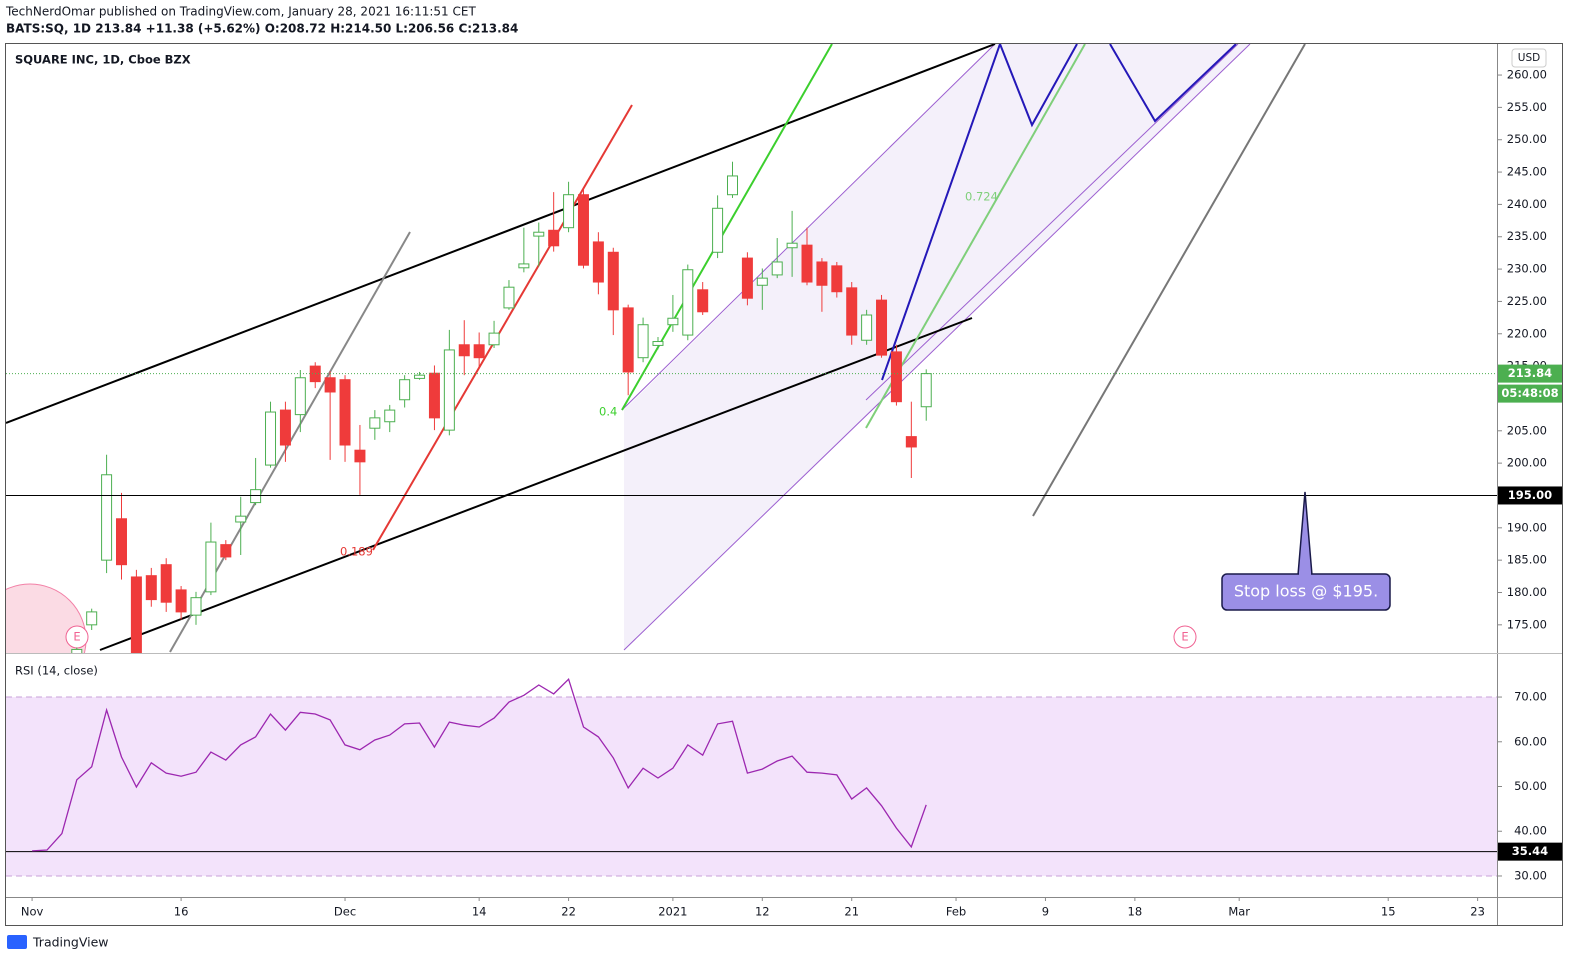 The image size is (1580, 969). What do you see at coordinates (1530, 697) in the screenshot?
I see `y-tick-label: 70.00` at bounding box center [1530, 697].